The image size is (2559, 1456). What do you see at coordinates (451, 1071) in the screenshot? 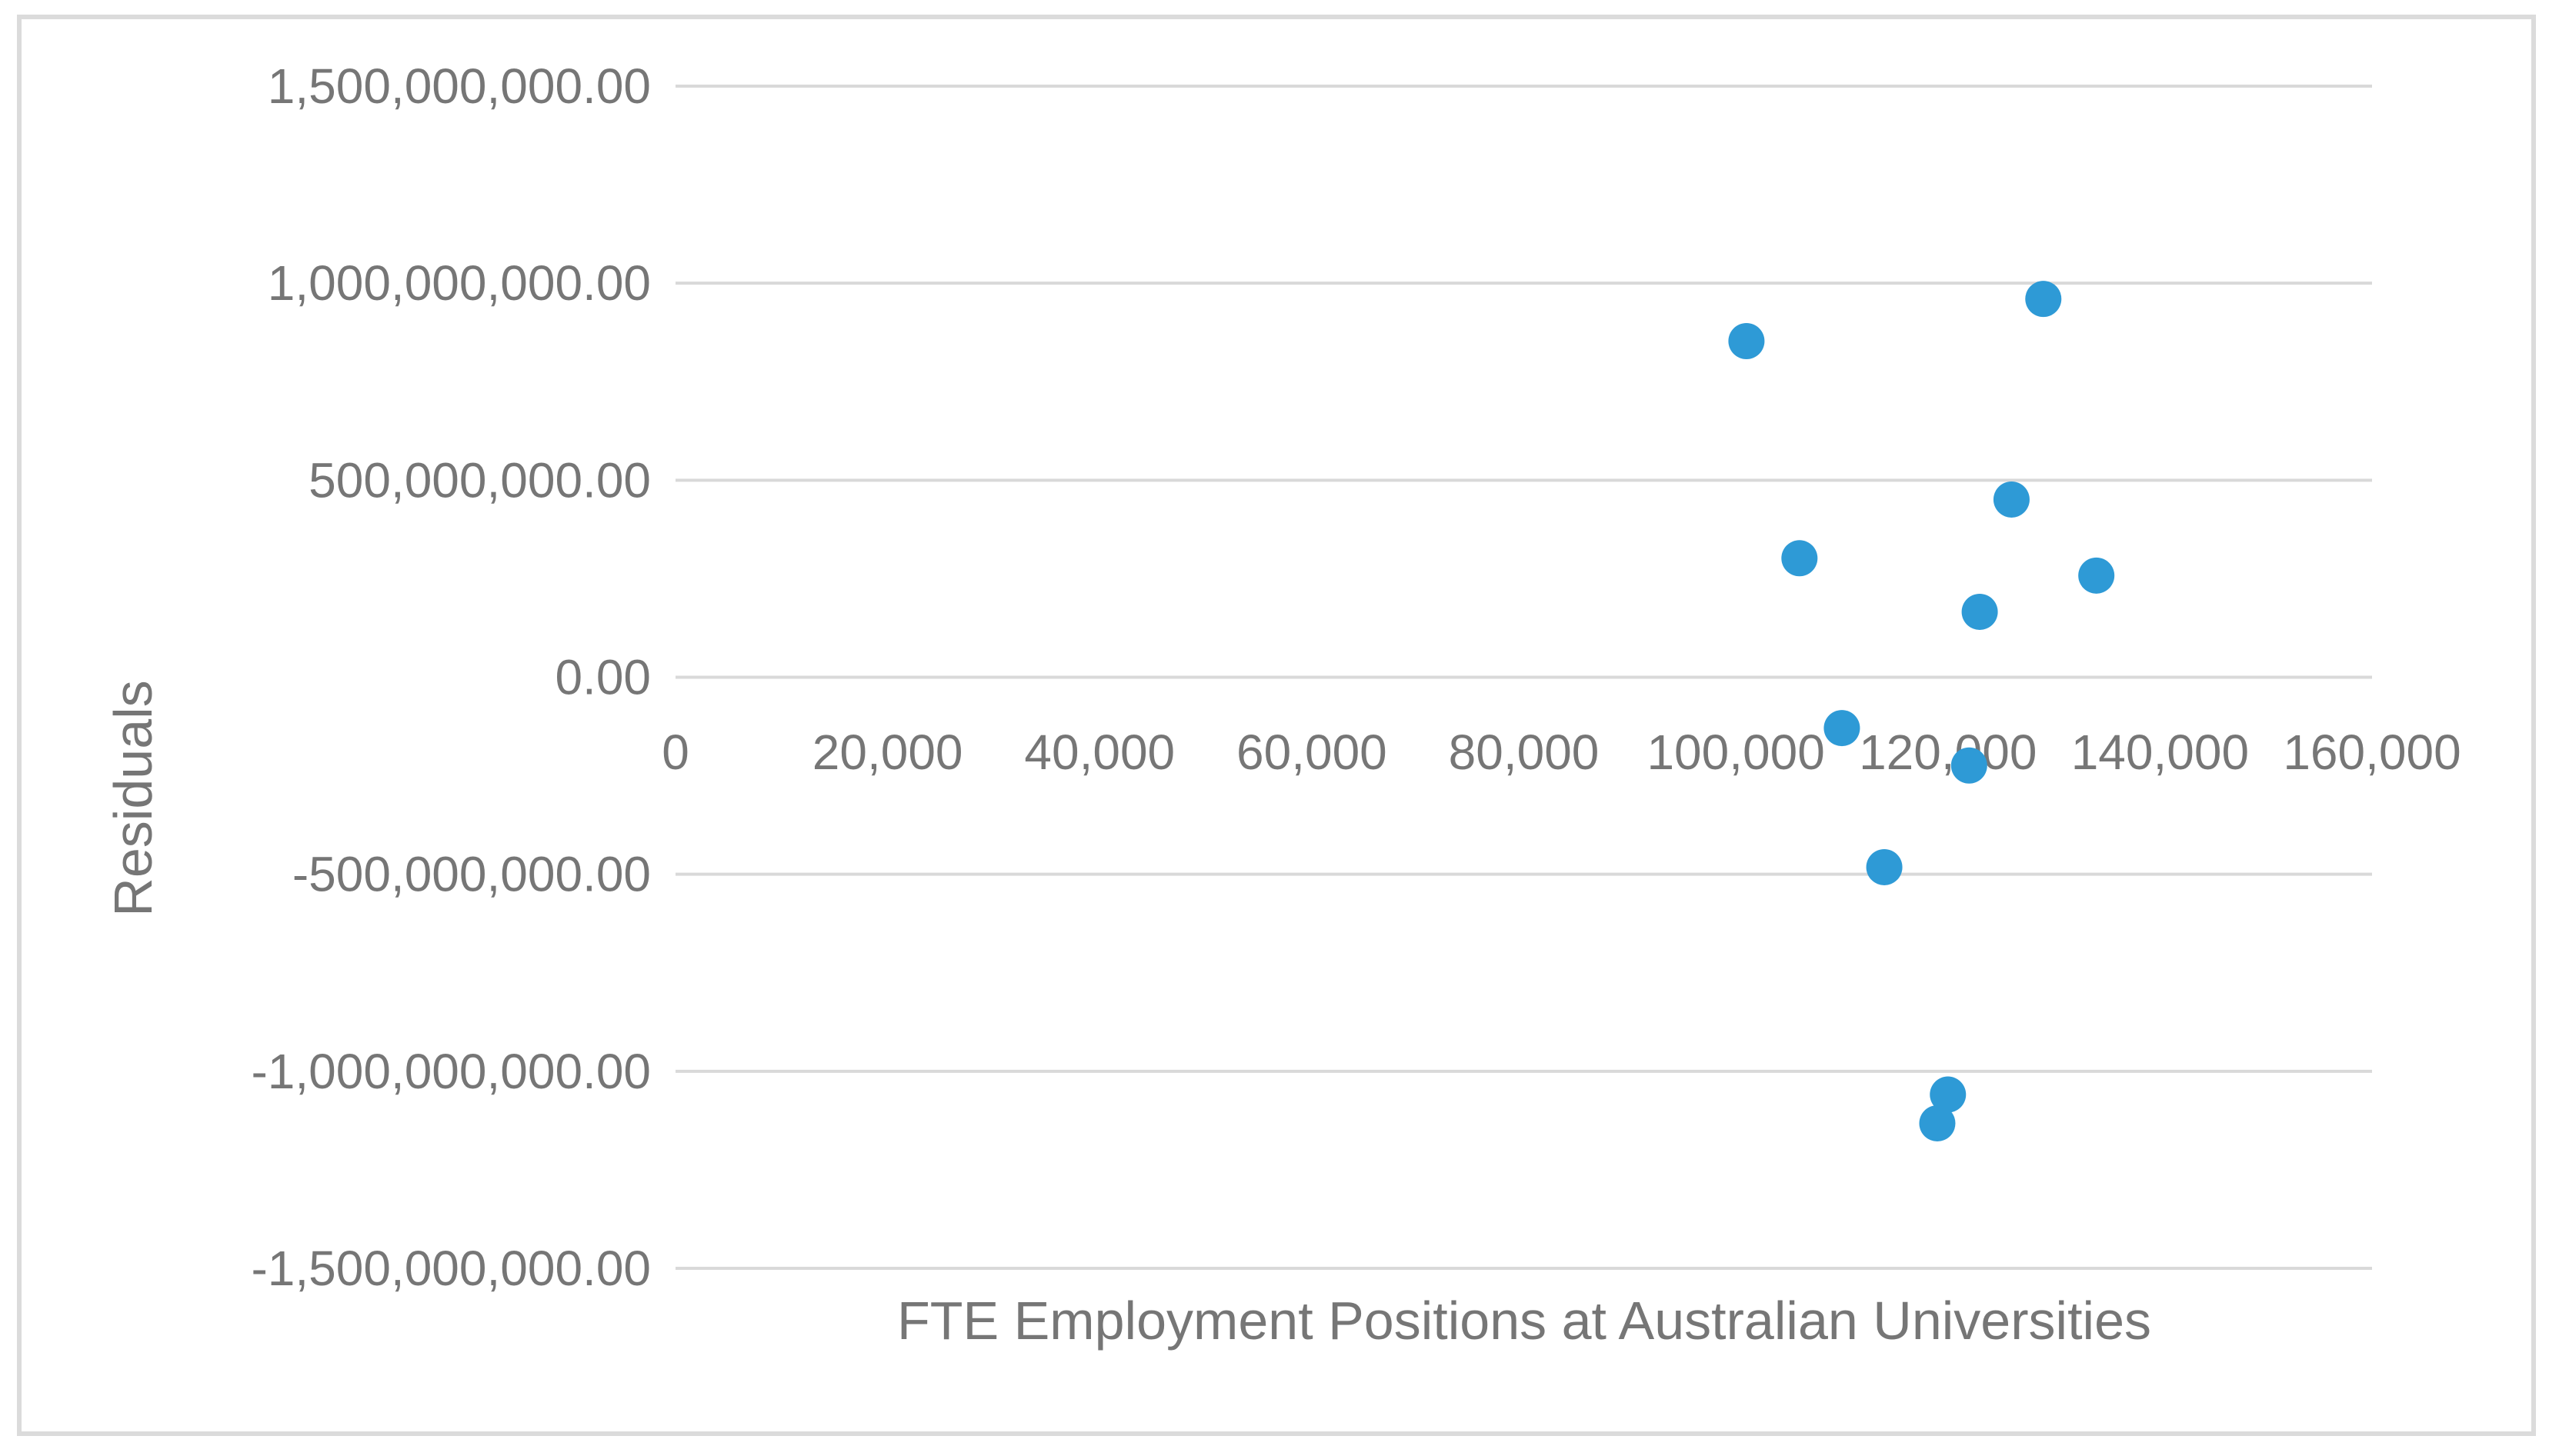
I see `y-tick-label: -1,000,000,000.00` at bounding box center [451, 1071].